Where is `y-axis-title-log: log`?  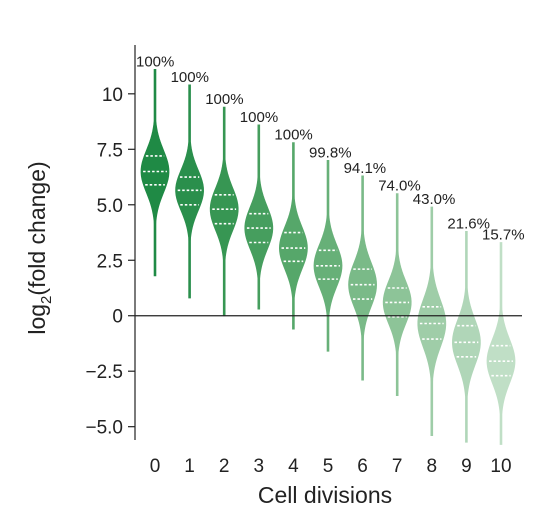 y-axis-title-log: log is located at coordinates (37, 319).